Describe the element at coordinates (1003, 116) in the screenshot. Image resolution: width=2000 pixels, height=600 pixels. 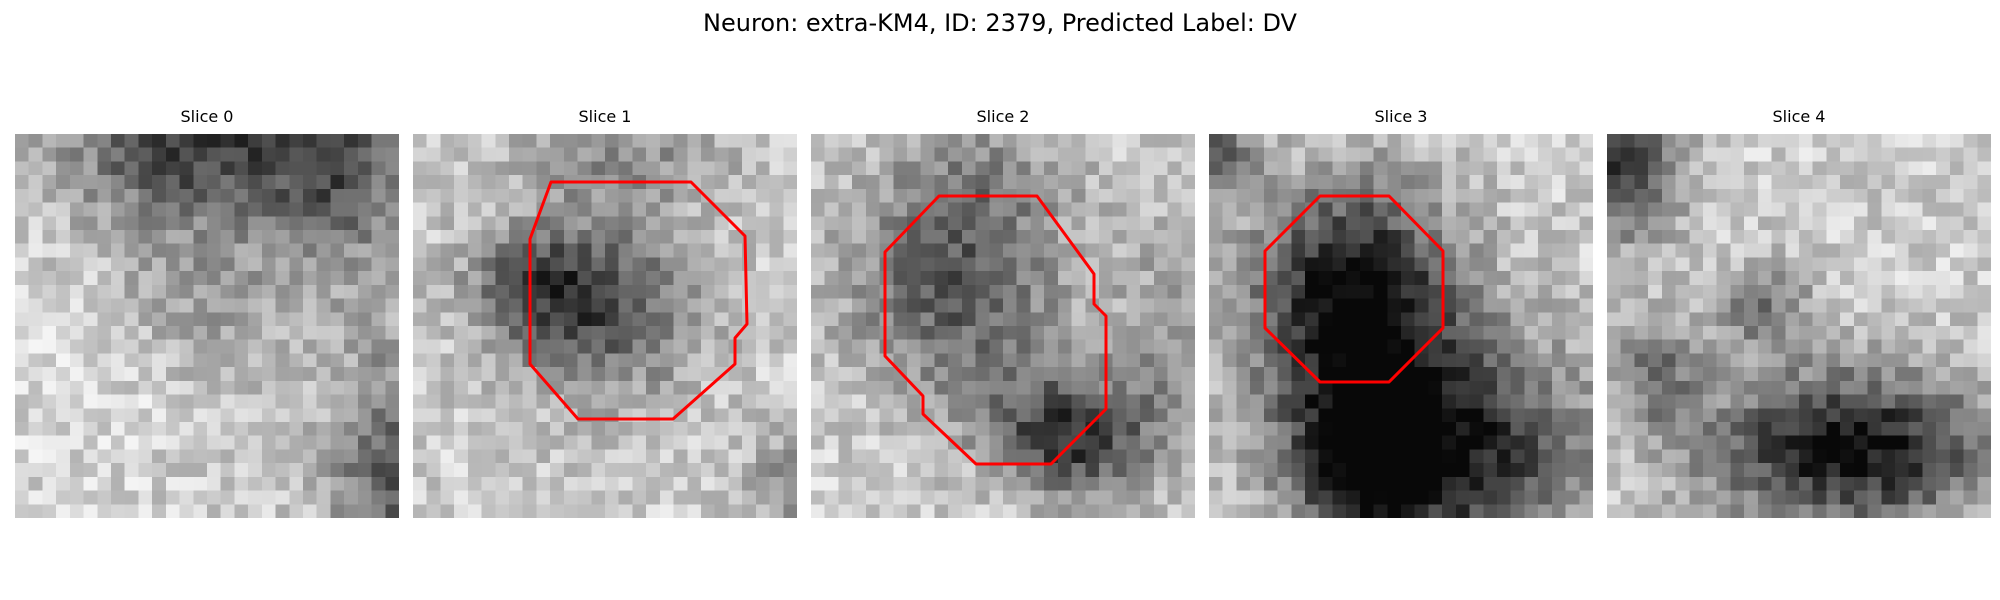
I see `slice-title: Slice 2` at that location.